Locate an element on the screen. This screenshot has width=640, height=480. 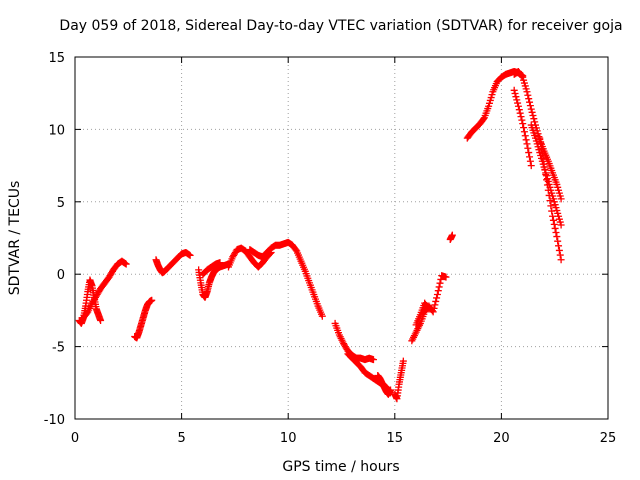
y-tick-label: 10 is located at coordinates (56, 130).